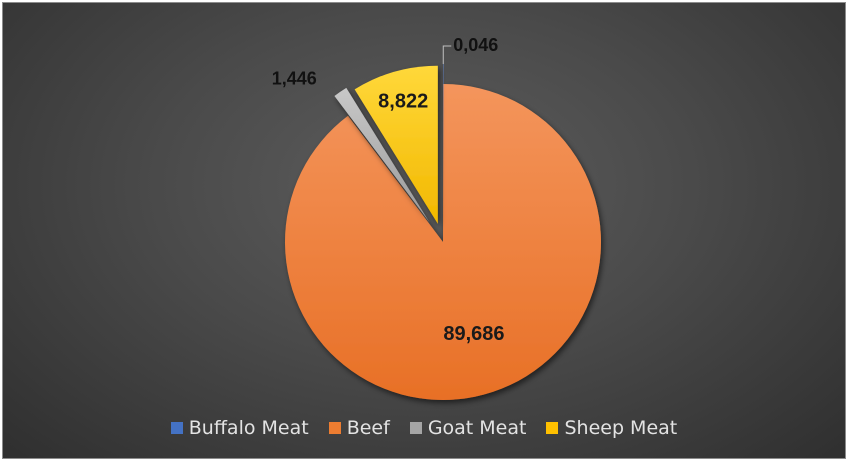 Image resolution: width=848 pixels, height=461 pixels. I want to click on legend-label-goat-meat: Goat Meat, so click(477, 428).